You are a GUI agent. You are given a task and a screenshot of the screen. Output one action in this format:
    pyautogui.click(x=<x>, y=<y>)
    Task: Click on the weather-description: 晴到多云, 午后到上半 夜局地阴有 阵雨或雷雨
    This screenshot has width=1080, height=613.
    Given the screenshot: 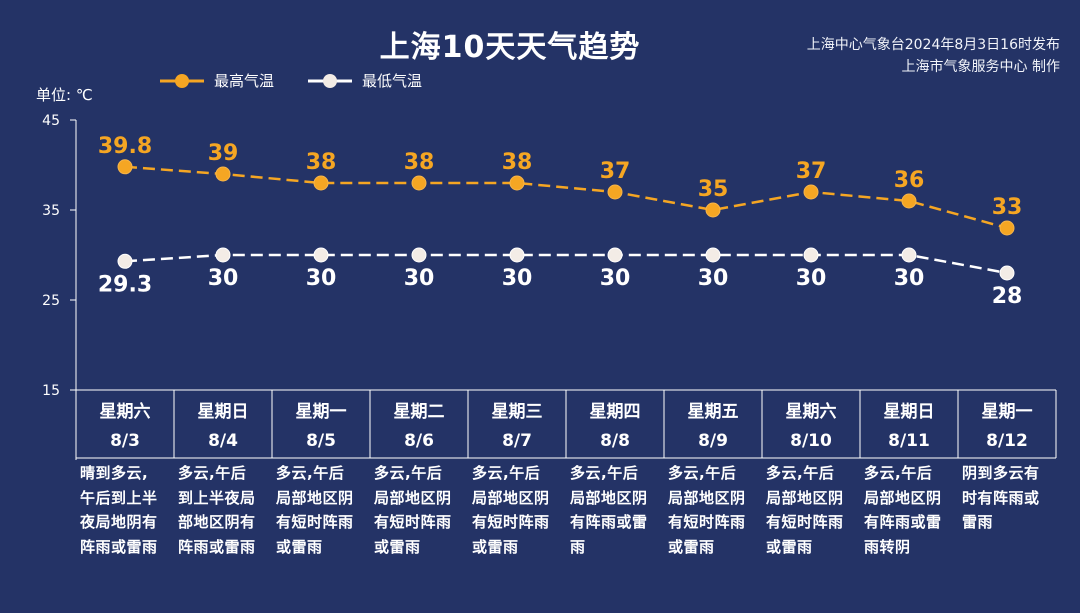 What is the action you would take?
    pyautogui.click(x=126, y=510)
    